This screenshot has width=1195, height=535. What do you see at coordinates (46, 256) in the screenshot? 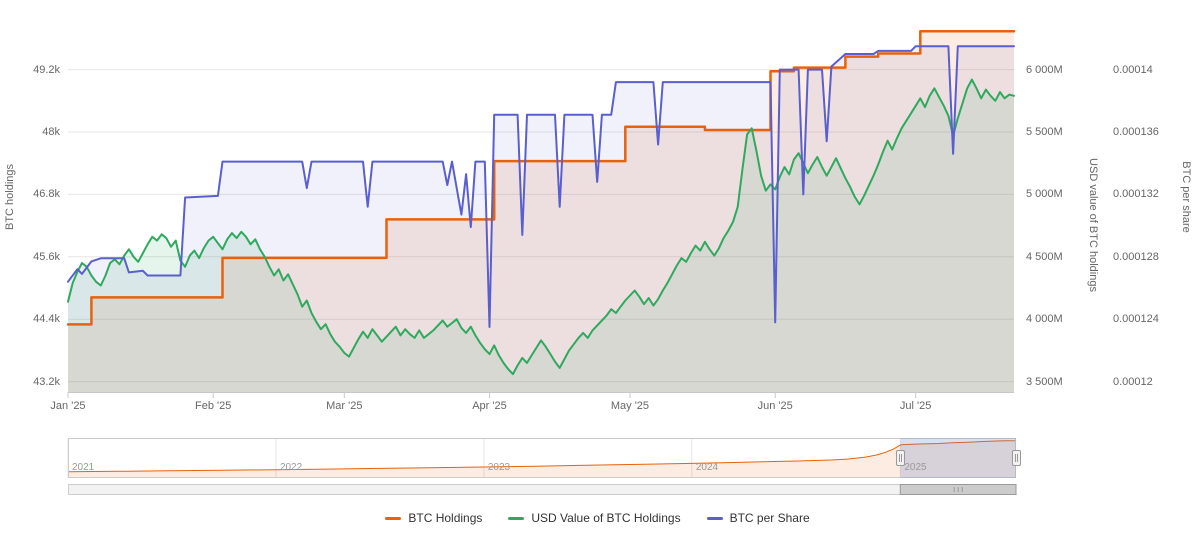
I see `y-axis-left-tick-label: 45.6k` at bounding box center [46, 256].